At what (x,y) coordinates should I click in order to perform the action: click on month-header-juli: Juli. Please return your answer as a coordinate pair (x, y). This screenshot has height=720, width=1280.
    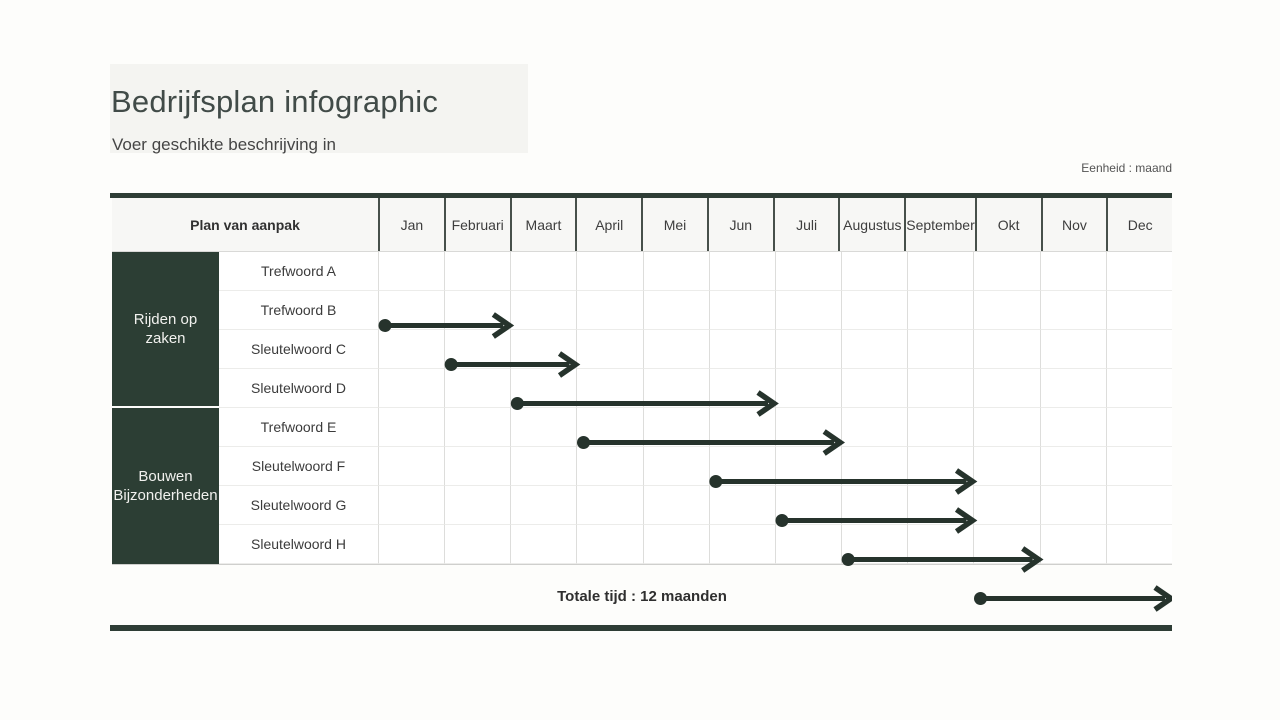
    Looking at the image, I should click on (805, 224).